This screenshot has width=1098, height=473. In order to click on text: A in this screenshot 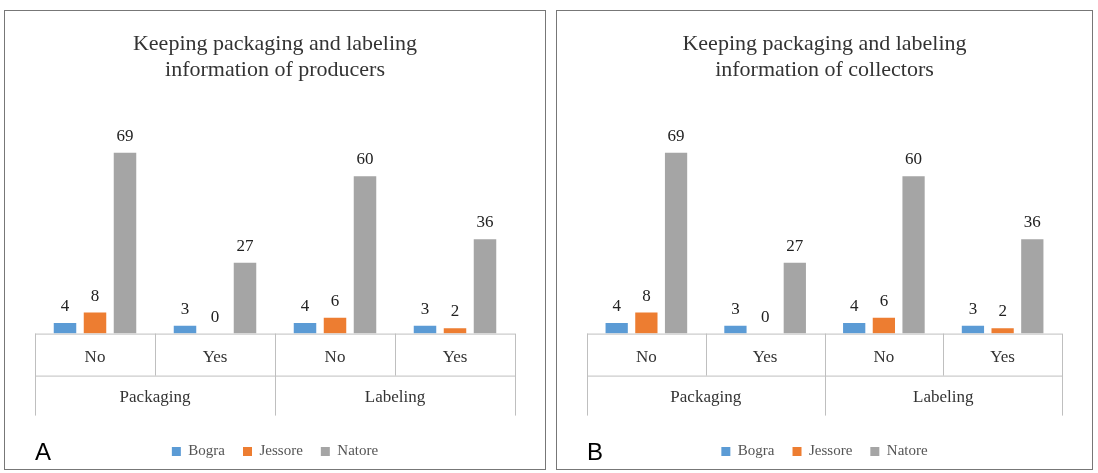, I will do `click(43, 451)`.